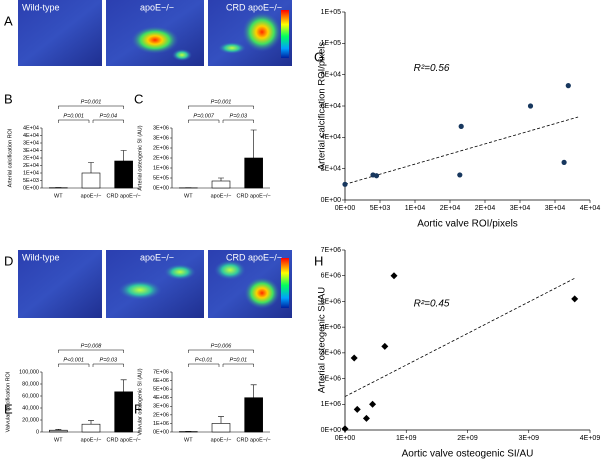 The image size is (608, 464). I want to click on y-tick-label: 60,000, so click(30, 396).